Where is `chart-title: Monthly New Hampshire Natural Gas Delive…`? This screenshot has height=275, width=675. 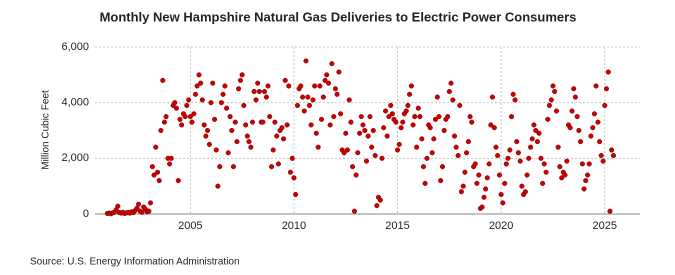 chart-title: Monthly New Hampshire Natural Gas Delive… is located at coordinates (338, 16).